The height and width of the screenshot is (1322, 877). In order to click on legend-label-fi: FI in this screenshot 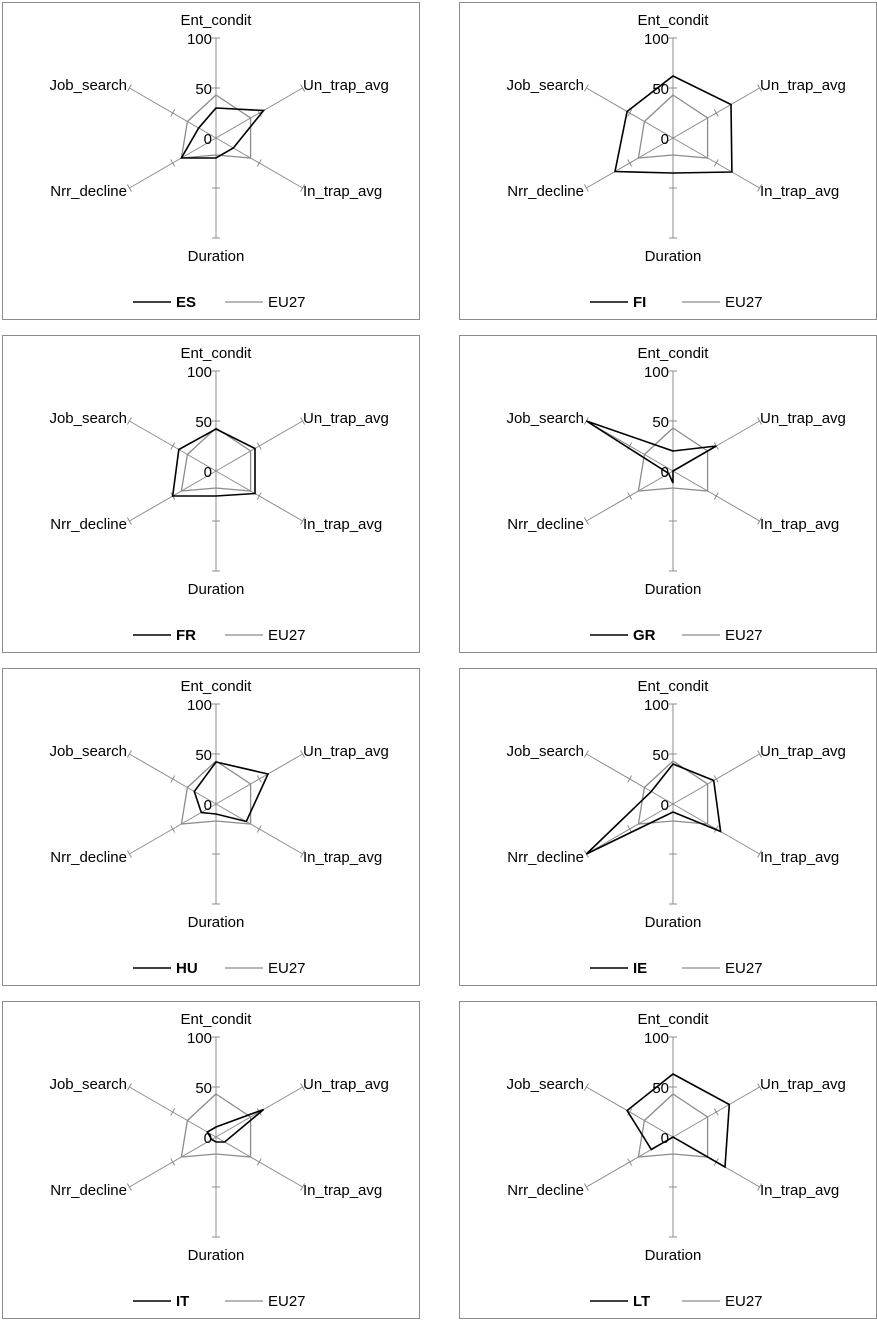, I will do `click(639, 302)`.